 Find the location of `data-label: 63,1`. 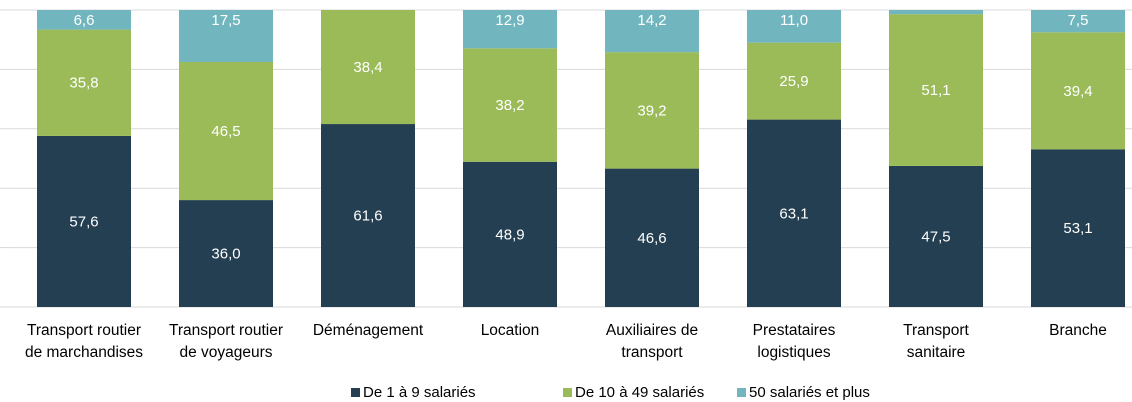

data-label: 63,1 is located at coordinates (793, 213).